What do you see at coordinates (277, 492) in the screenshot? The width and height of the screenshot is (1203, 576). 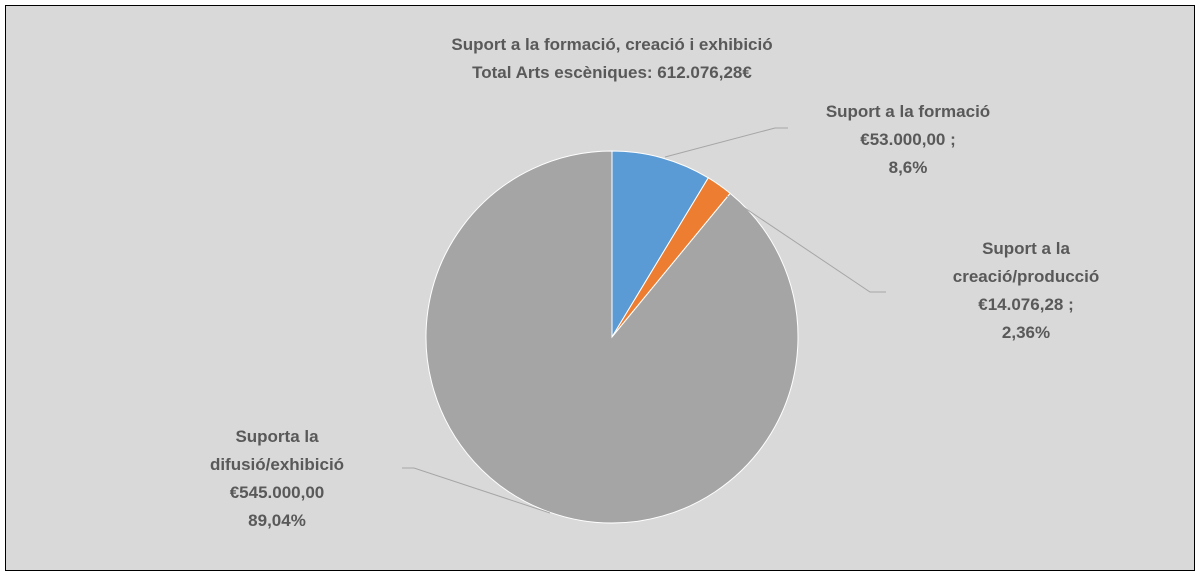 I see `data-label-3-line-3: €545.000,00` at bounding box center [277, 492].